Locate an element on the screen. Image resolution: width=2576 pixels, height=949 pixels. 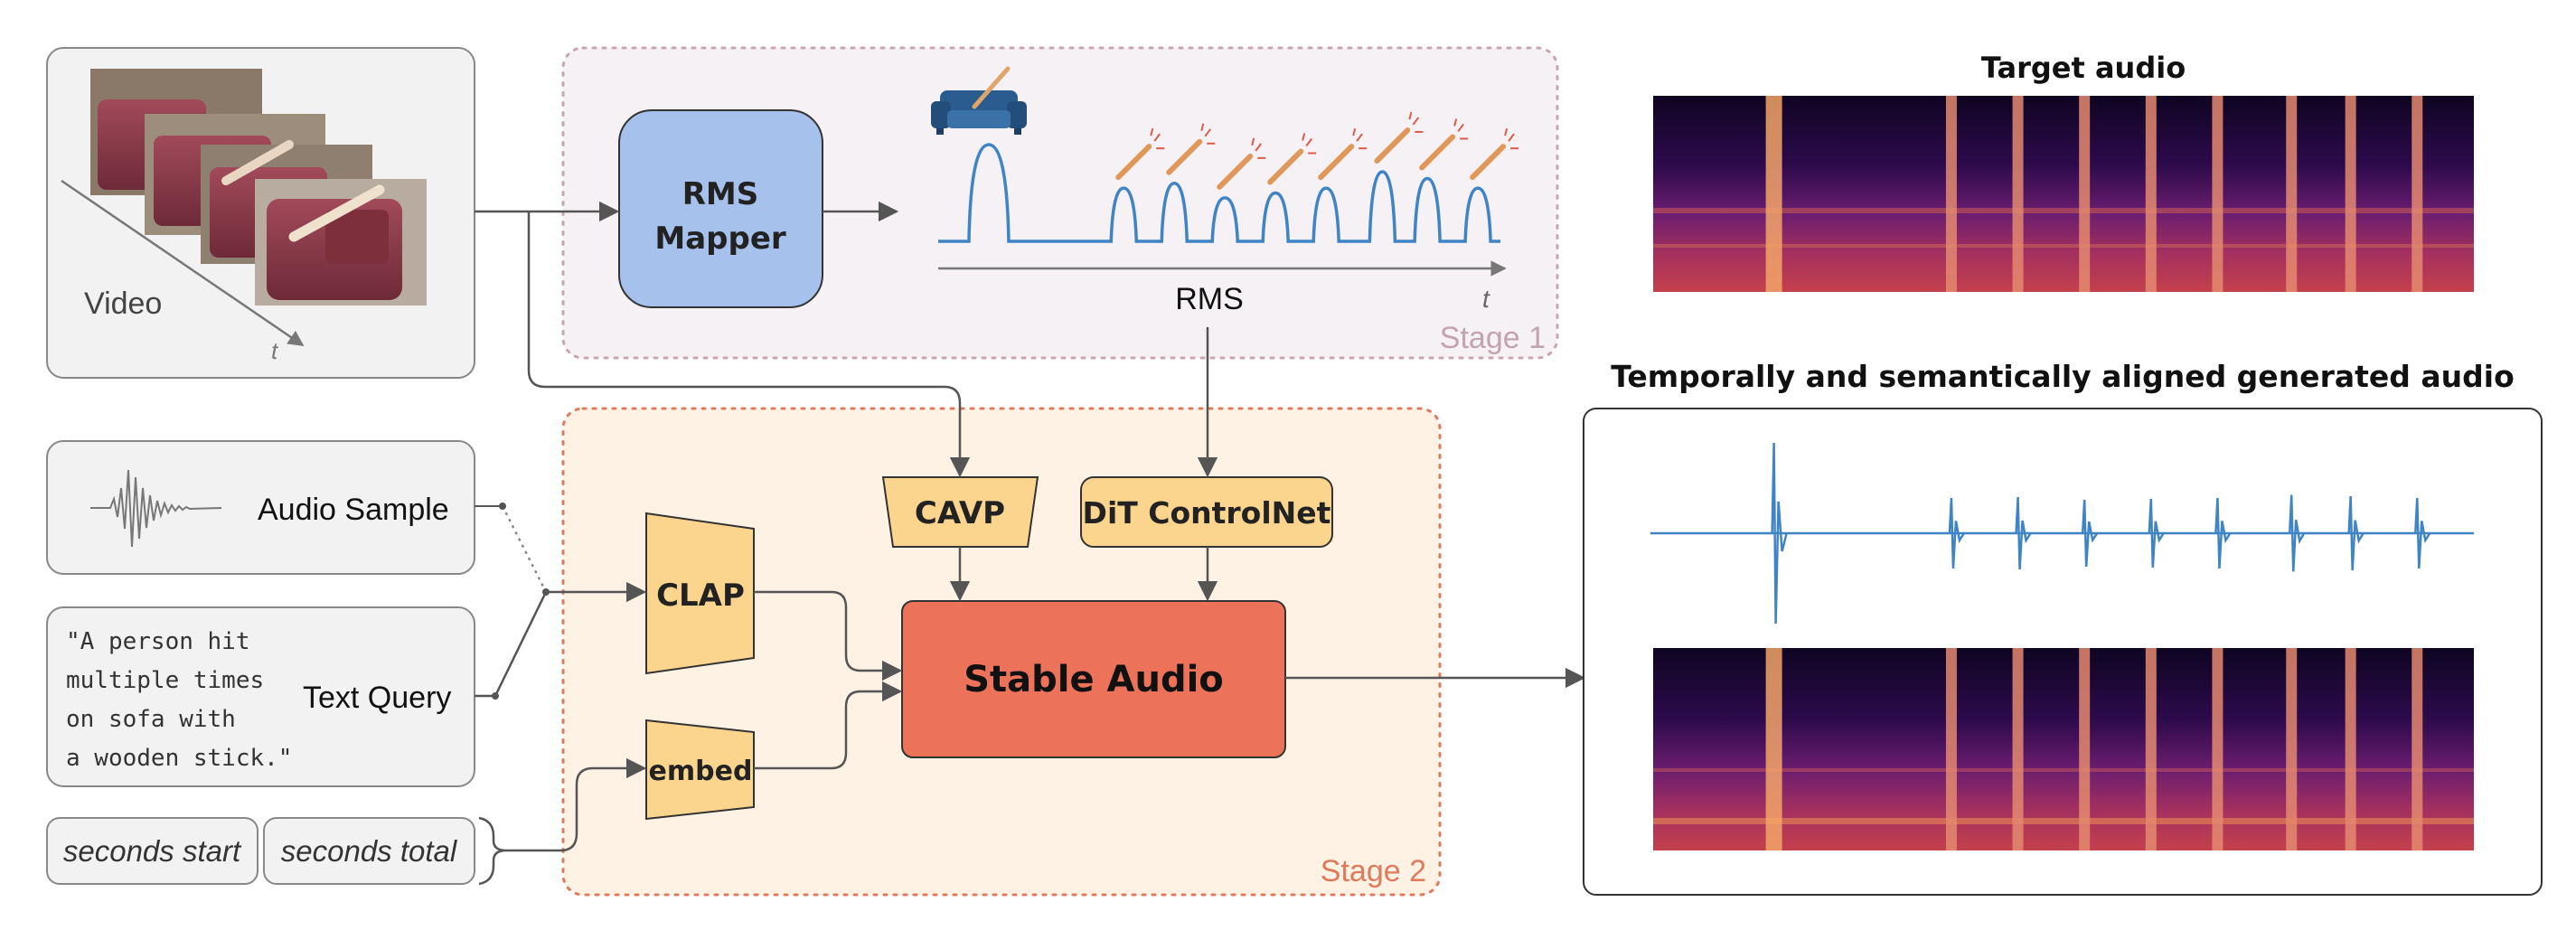
audio-waveform-icon is located at coordinates (156, 508).